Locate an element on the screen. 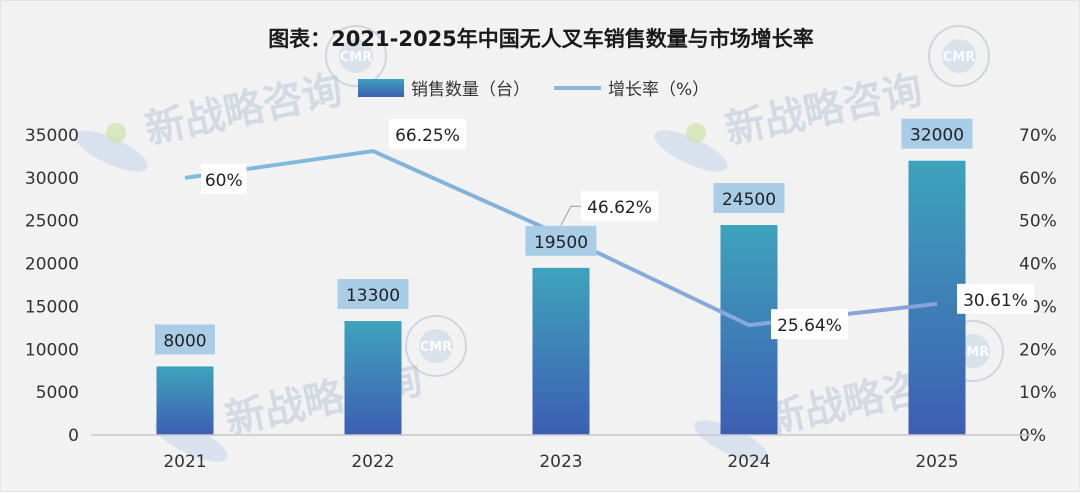 The image size is (1080, 493). bar-data-label: 8000 is located at coordinates (185, 339).